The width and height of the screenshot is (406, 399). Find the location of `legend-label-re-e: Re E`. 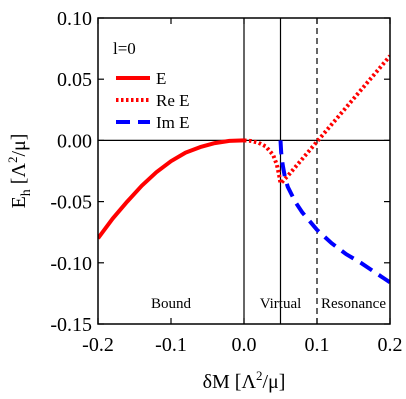

legend-label-re-e: Re E is located at coordinates (173, 100).